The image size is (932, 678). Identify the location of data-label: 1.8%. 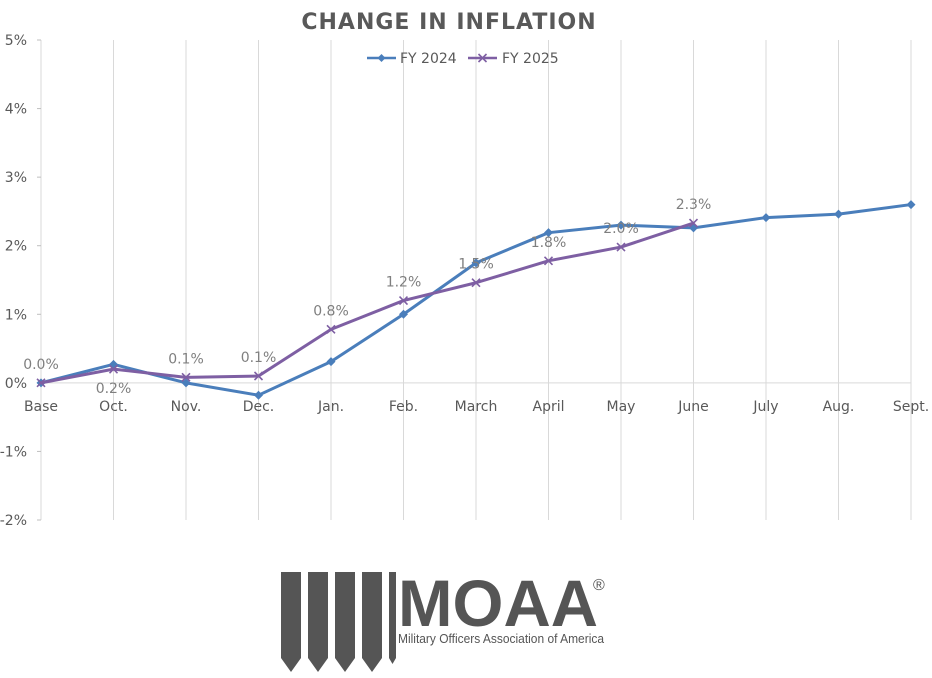
(549, 243).